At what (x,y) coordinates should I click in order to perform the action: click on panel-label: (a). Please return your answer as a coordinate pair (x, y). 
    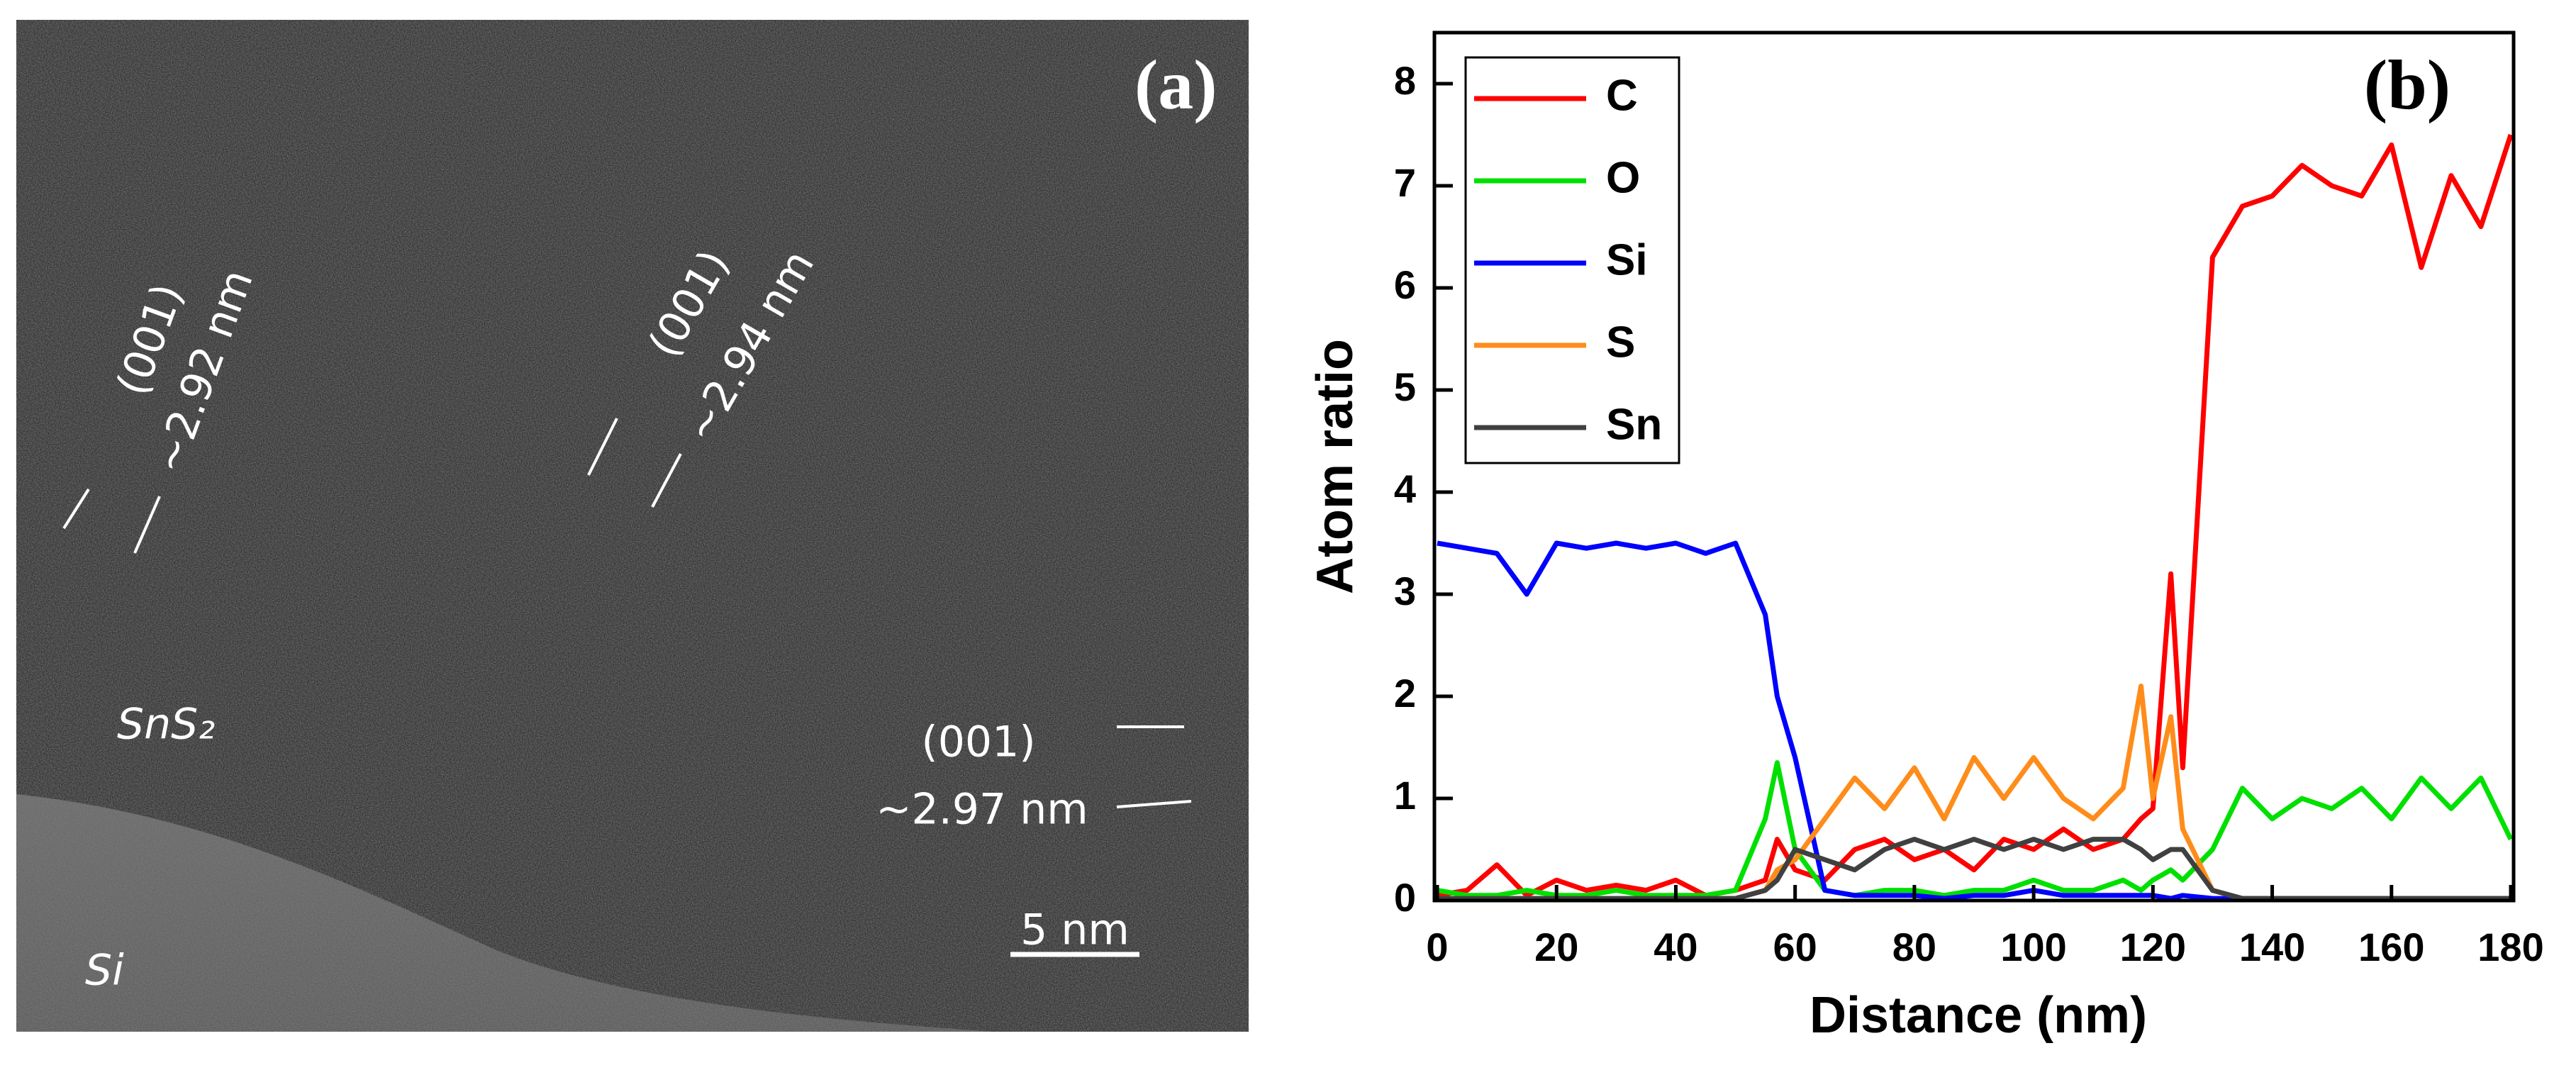
    Looking at the image, I should click on (1175, 84).